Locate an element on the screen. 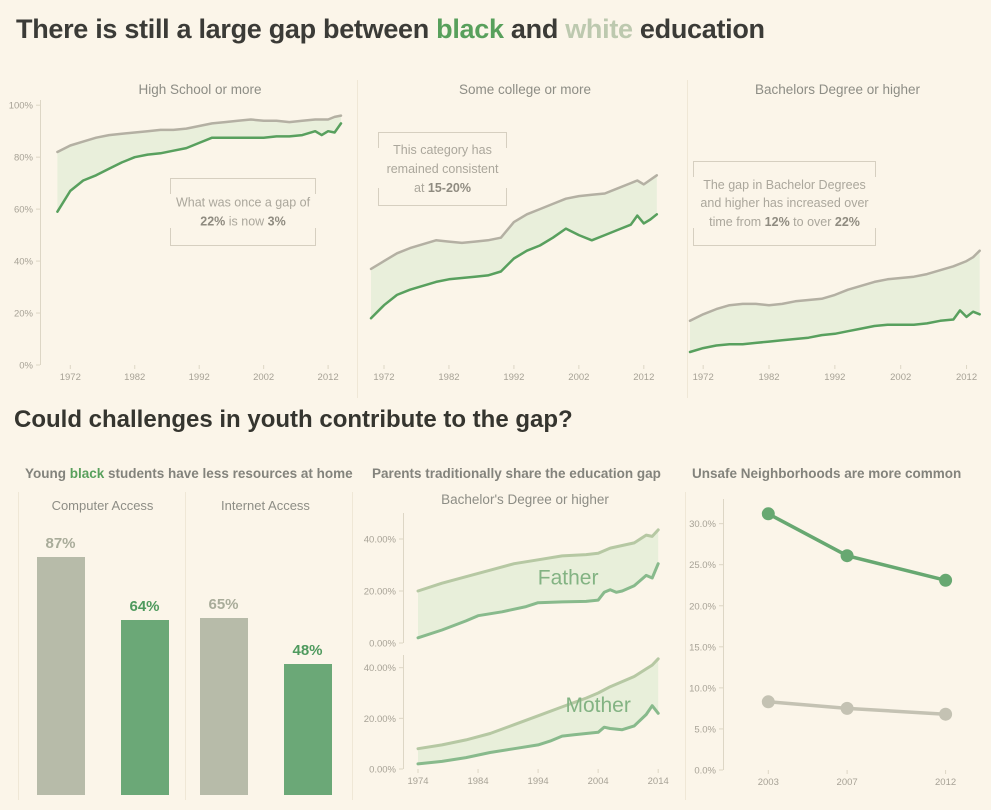  svg-text: 1974 is located at coordinates (417, 781).